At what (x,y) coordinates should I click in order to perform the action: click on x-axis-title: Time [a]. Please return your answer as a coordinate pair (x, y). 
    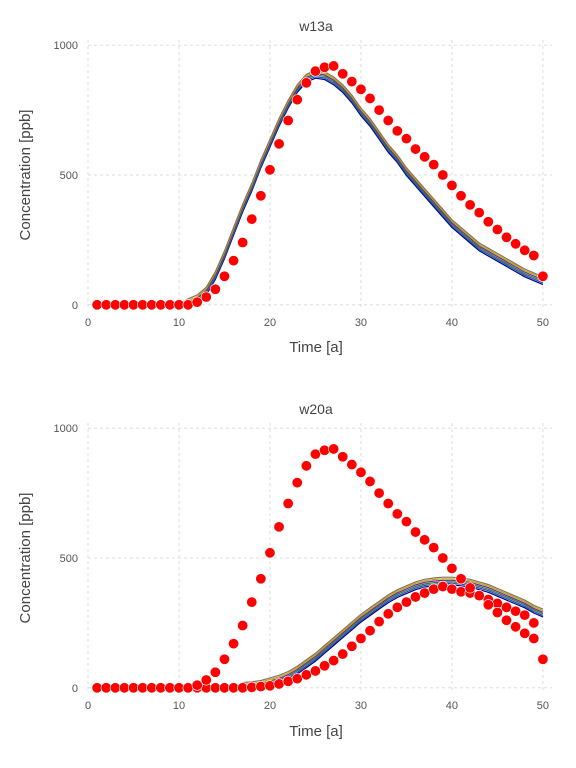
    Looking at the image, I should click on (316, 347).